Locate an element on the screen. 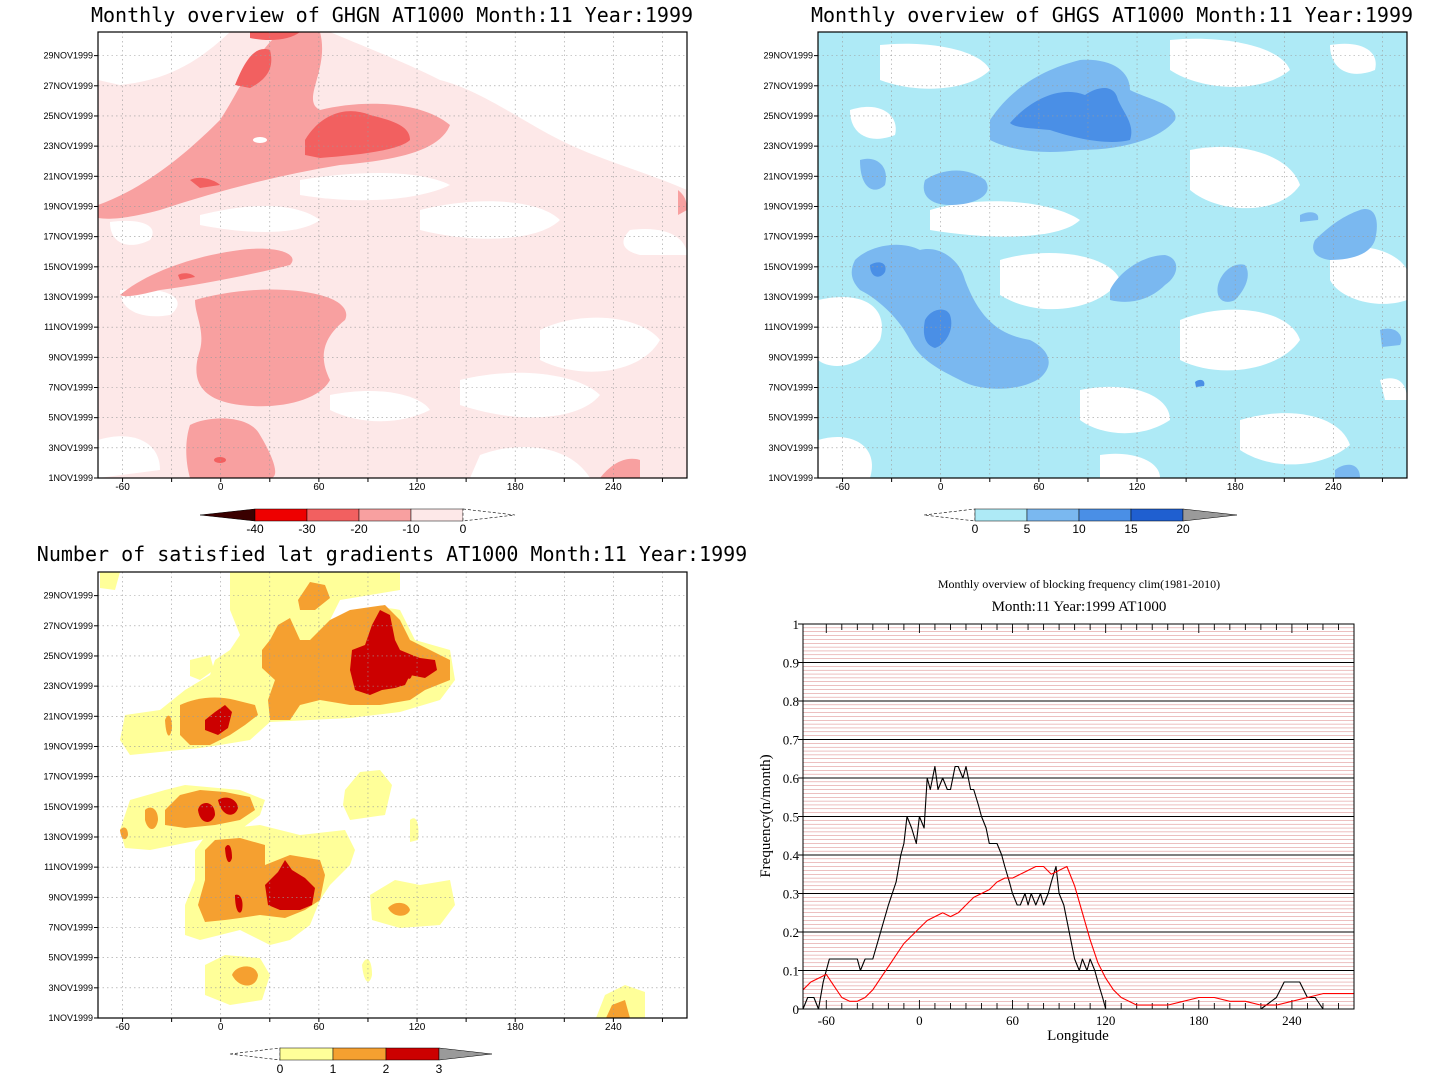  ghgs-date-label: 5NOV1999 is located at coordinates (790, 418).